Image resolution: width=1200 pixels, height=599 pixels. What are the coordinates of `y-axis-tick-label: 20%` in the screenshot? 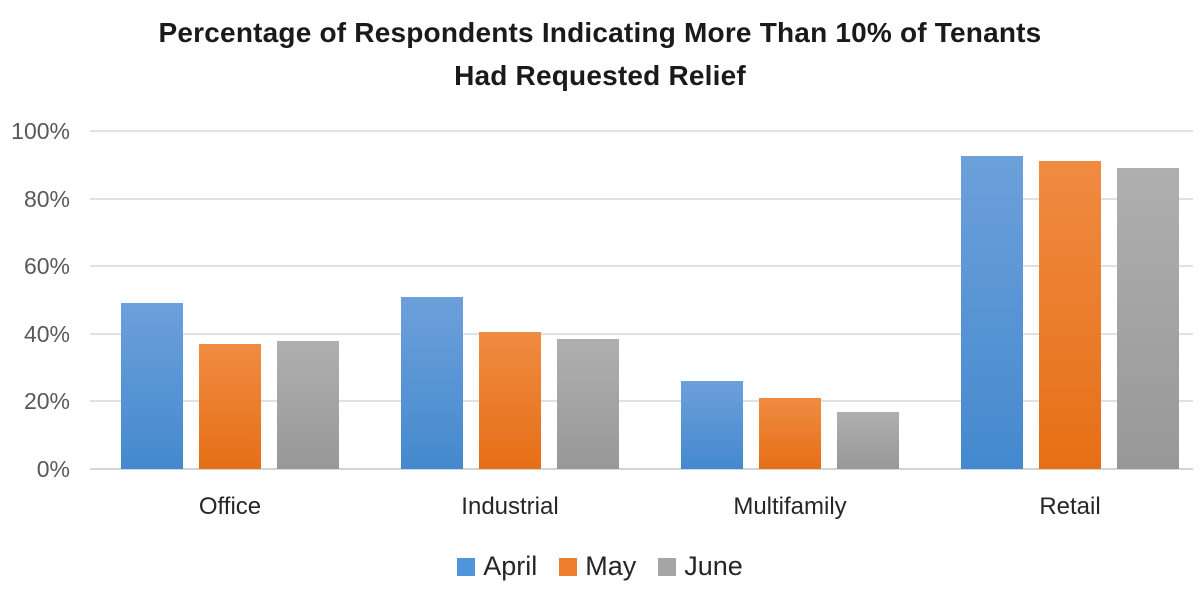 It's located at (46, 401).